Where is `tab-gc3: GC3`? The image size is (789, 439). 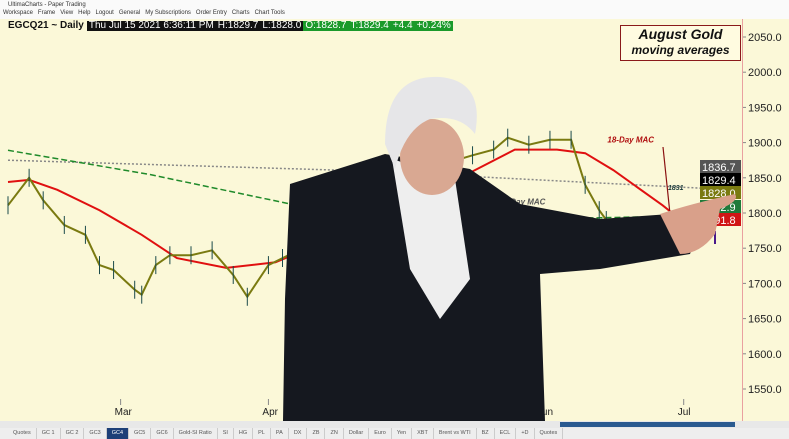 tab-gc3: GC3 is located at coordinates (95, 433).